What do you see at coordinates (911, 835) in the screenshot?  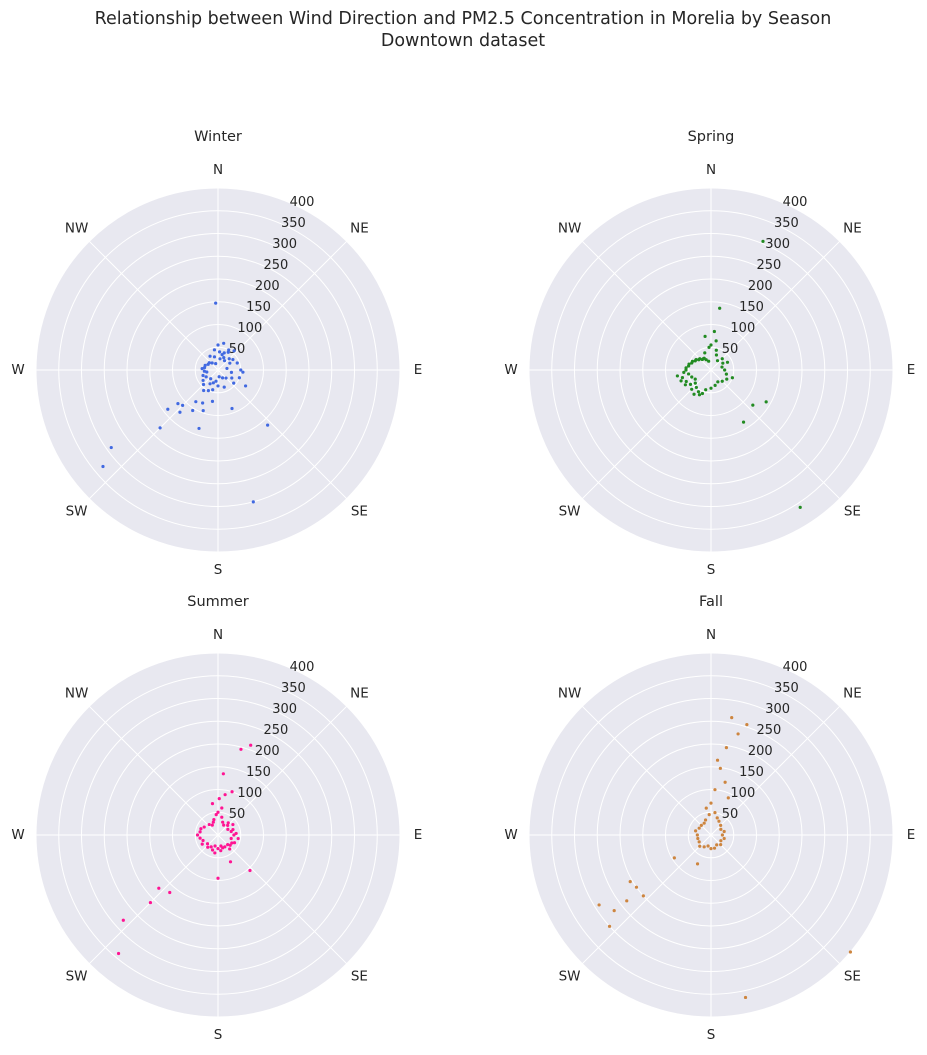 I see `direction-label-e: E` at bounding box center [911, 835].